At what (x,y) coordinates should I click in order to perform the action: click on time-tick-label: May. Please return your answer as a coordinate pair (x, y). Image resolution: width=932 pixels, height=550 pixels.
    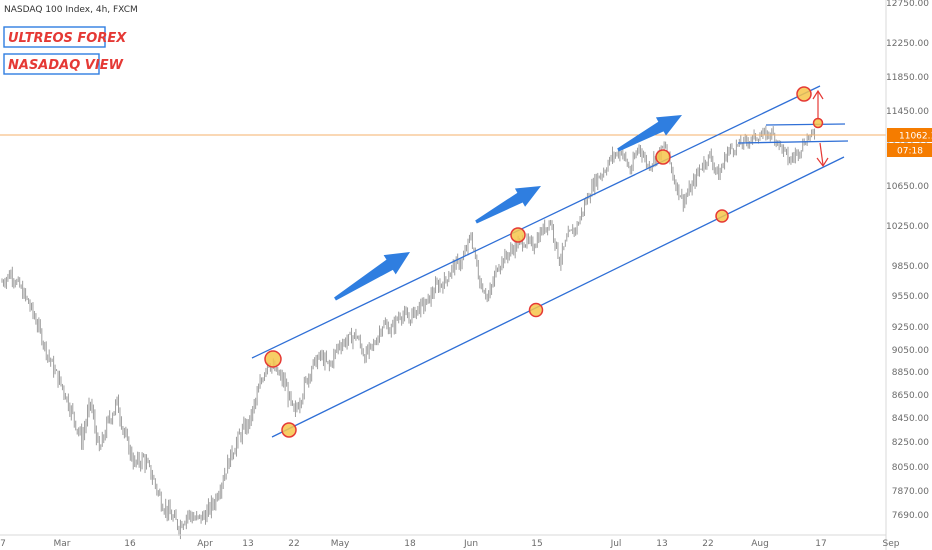
    Looking at the image, I should click on (340, 544).